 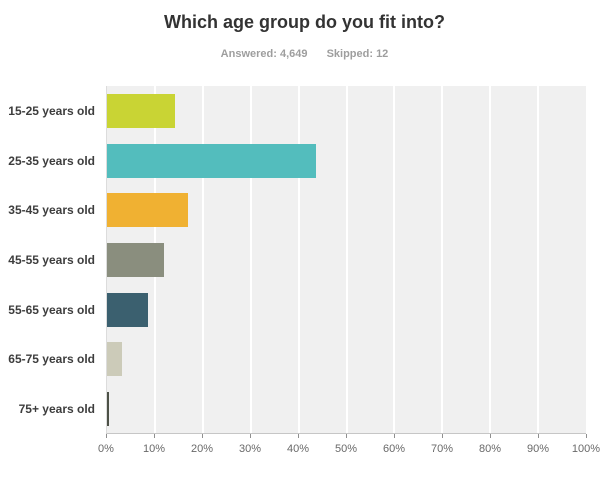 I want to click on x-tick-label: 40%, so click(x=298, y=449).